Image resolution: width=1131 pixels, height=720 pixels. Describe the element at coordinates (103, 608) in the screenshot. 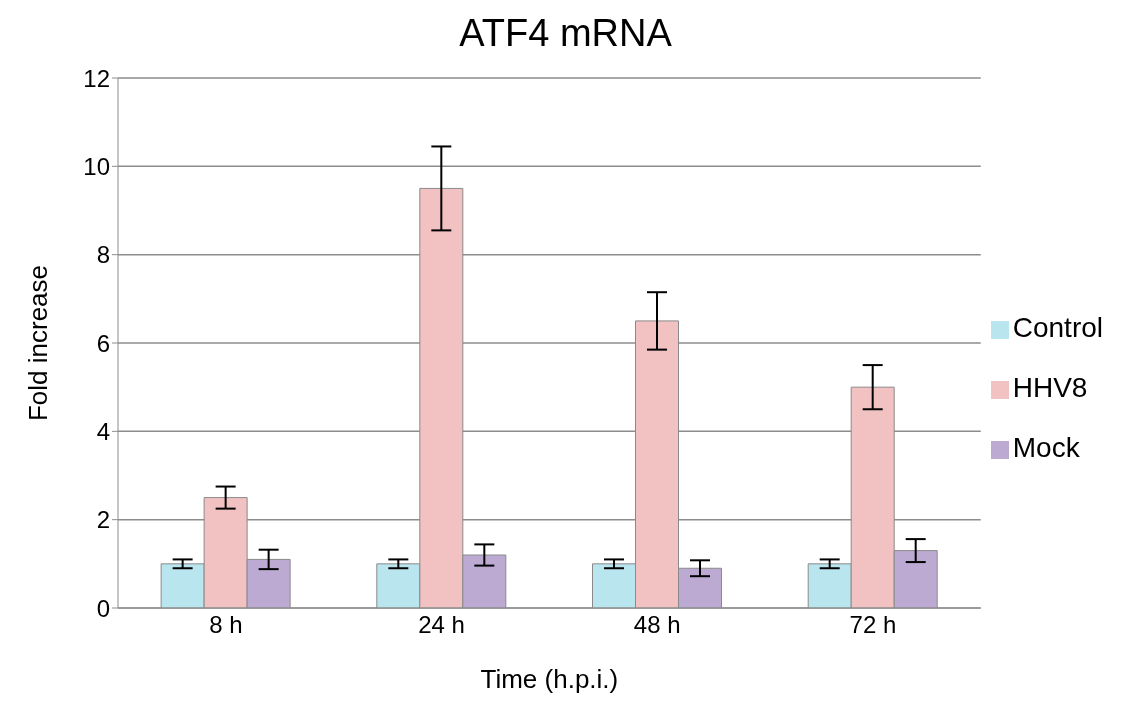

I see `y-tick-label: 0` at that location.